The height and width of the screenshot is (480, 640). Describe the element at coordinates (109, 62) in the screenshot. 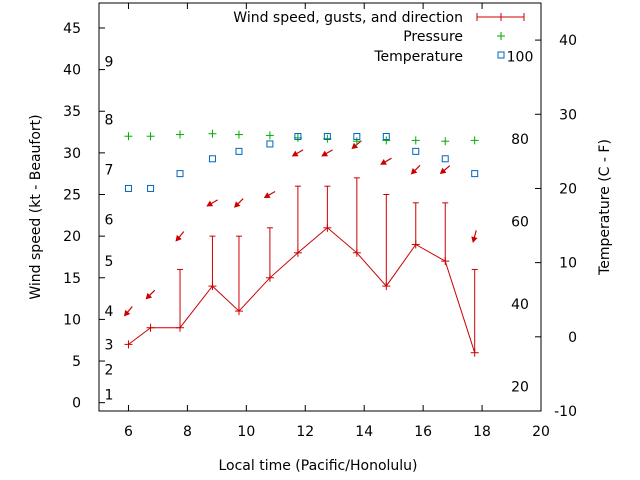

I see `beaufort-tick-label: 9` at that location.